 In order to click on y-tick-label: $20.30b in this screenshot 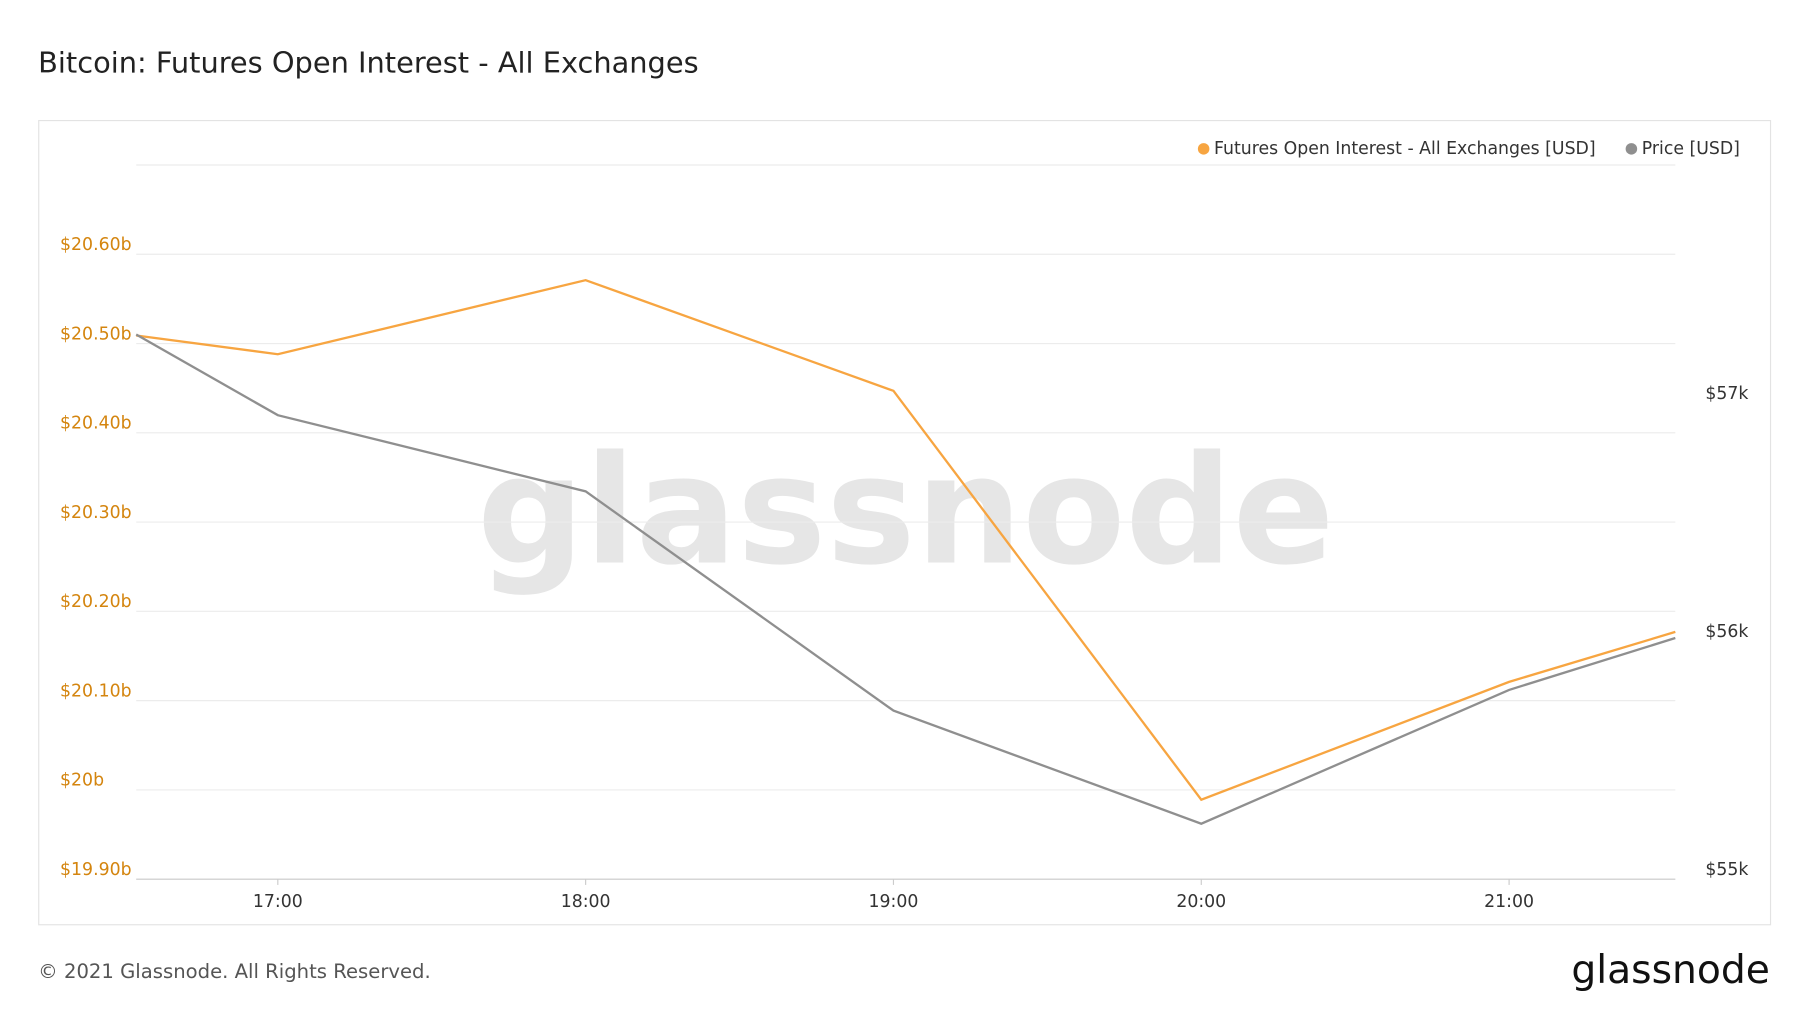, I will do `click(96, 513)`.